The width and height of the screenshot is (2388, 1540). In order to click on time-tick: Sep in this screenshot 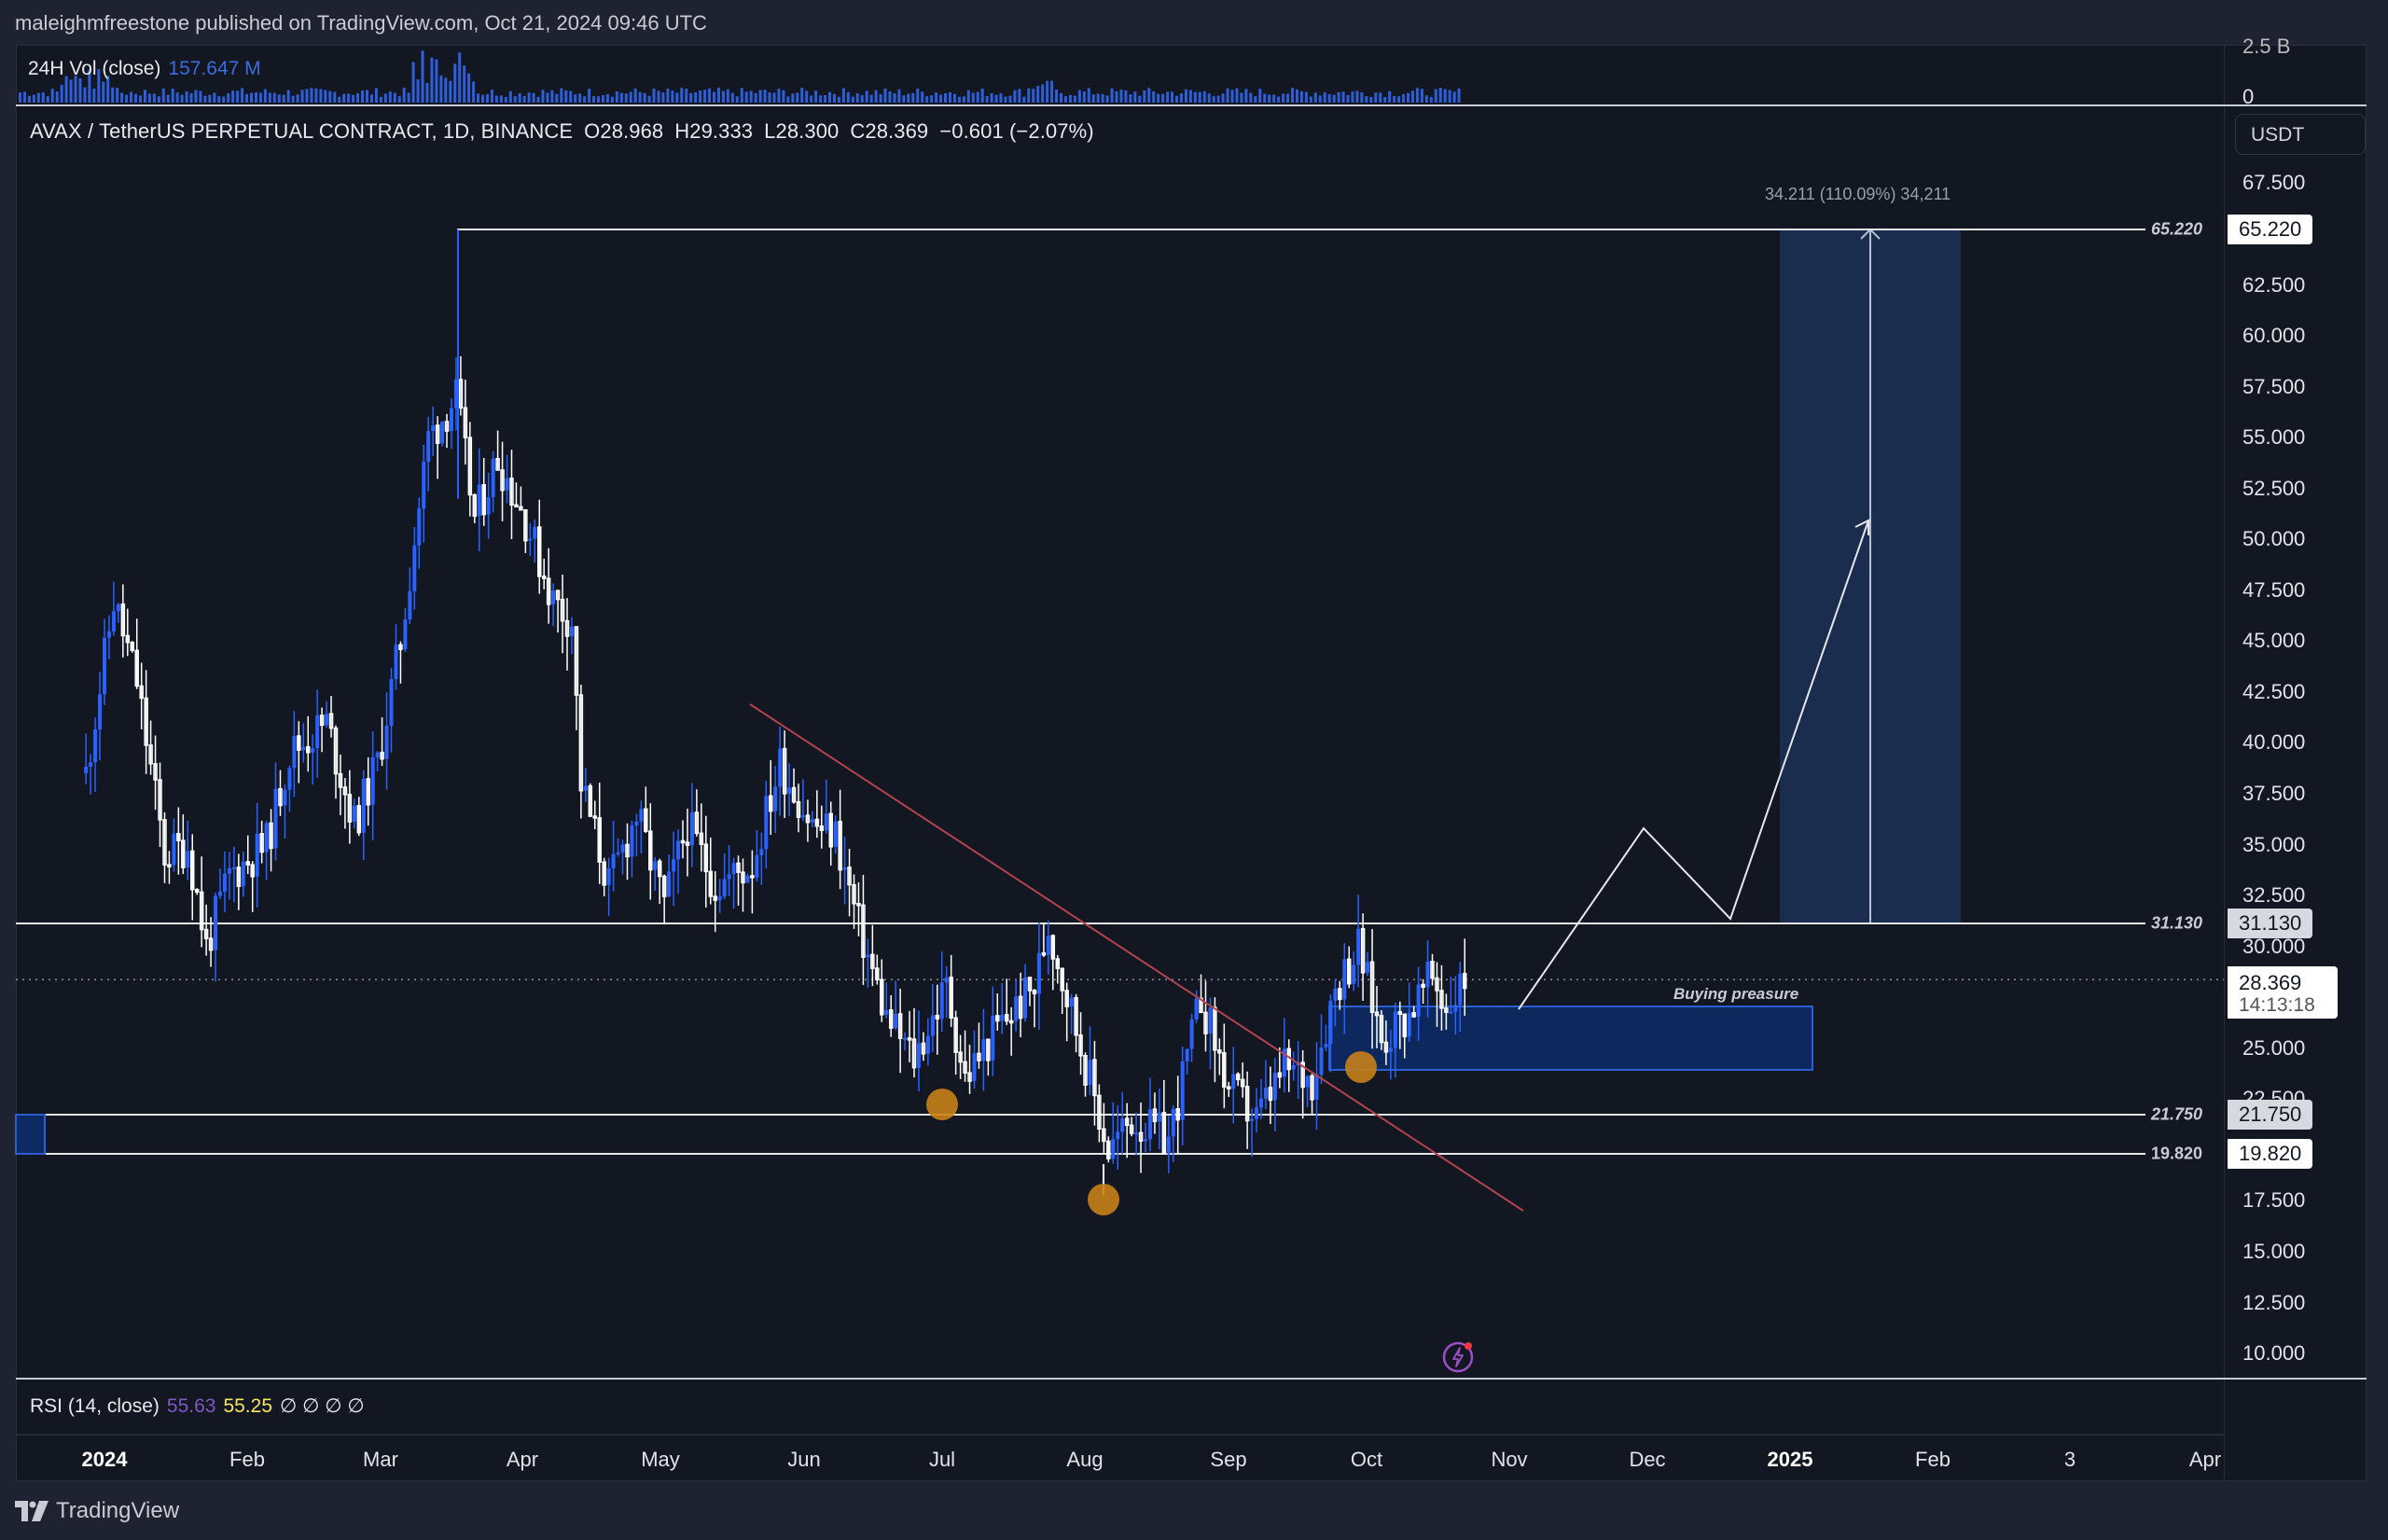, I will do `click(1228, 1459)`.